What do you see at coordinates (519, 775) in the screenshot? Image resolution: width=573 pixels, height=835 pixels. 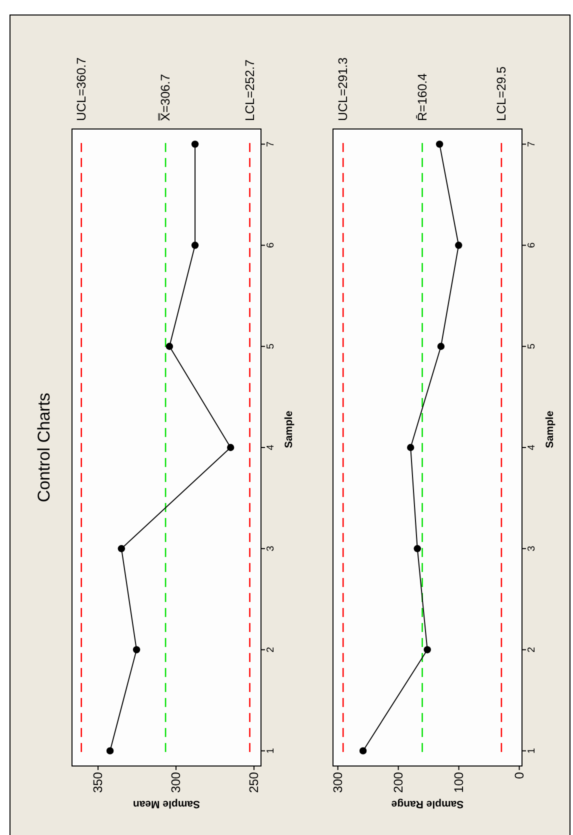 I see `x-tick-label: 0` at bounding box center [519, 775].